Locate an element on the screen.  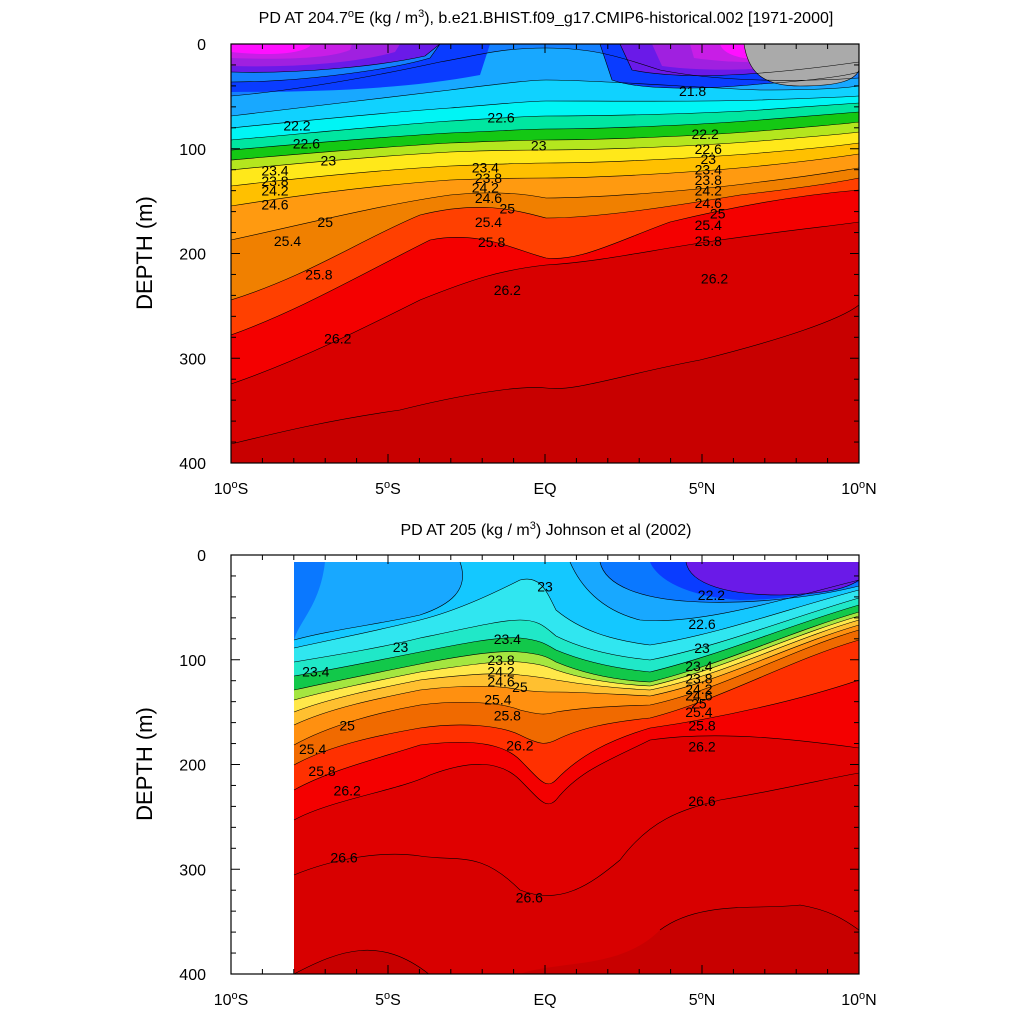
contour-label: 21.8 is located at coordinates (692, 91).